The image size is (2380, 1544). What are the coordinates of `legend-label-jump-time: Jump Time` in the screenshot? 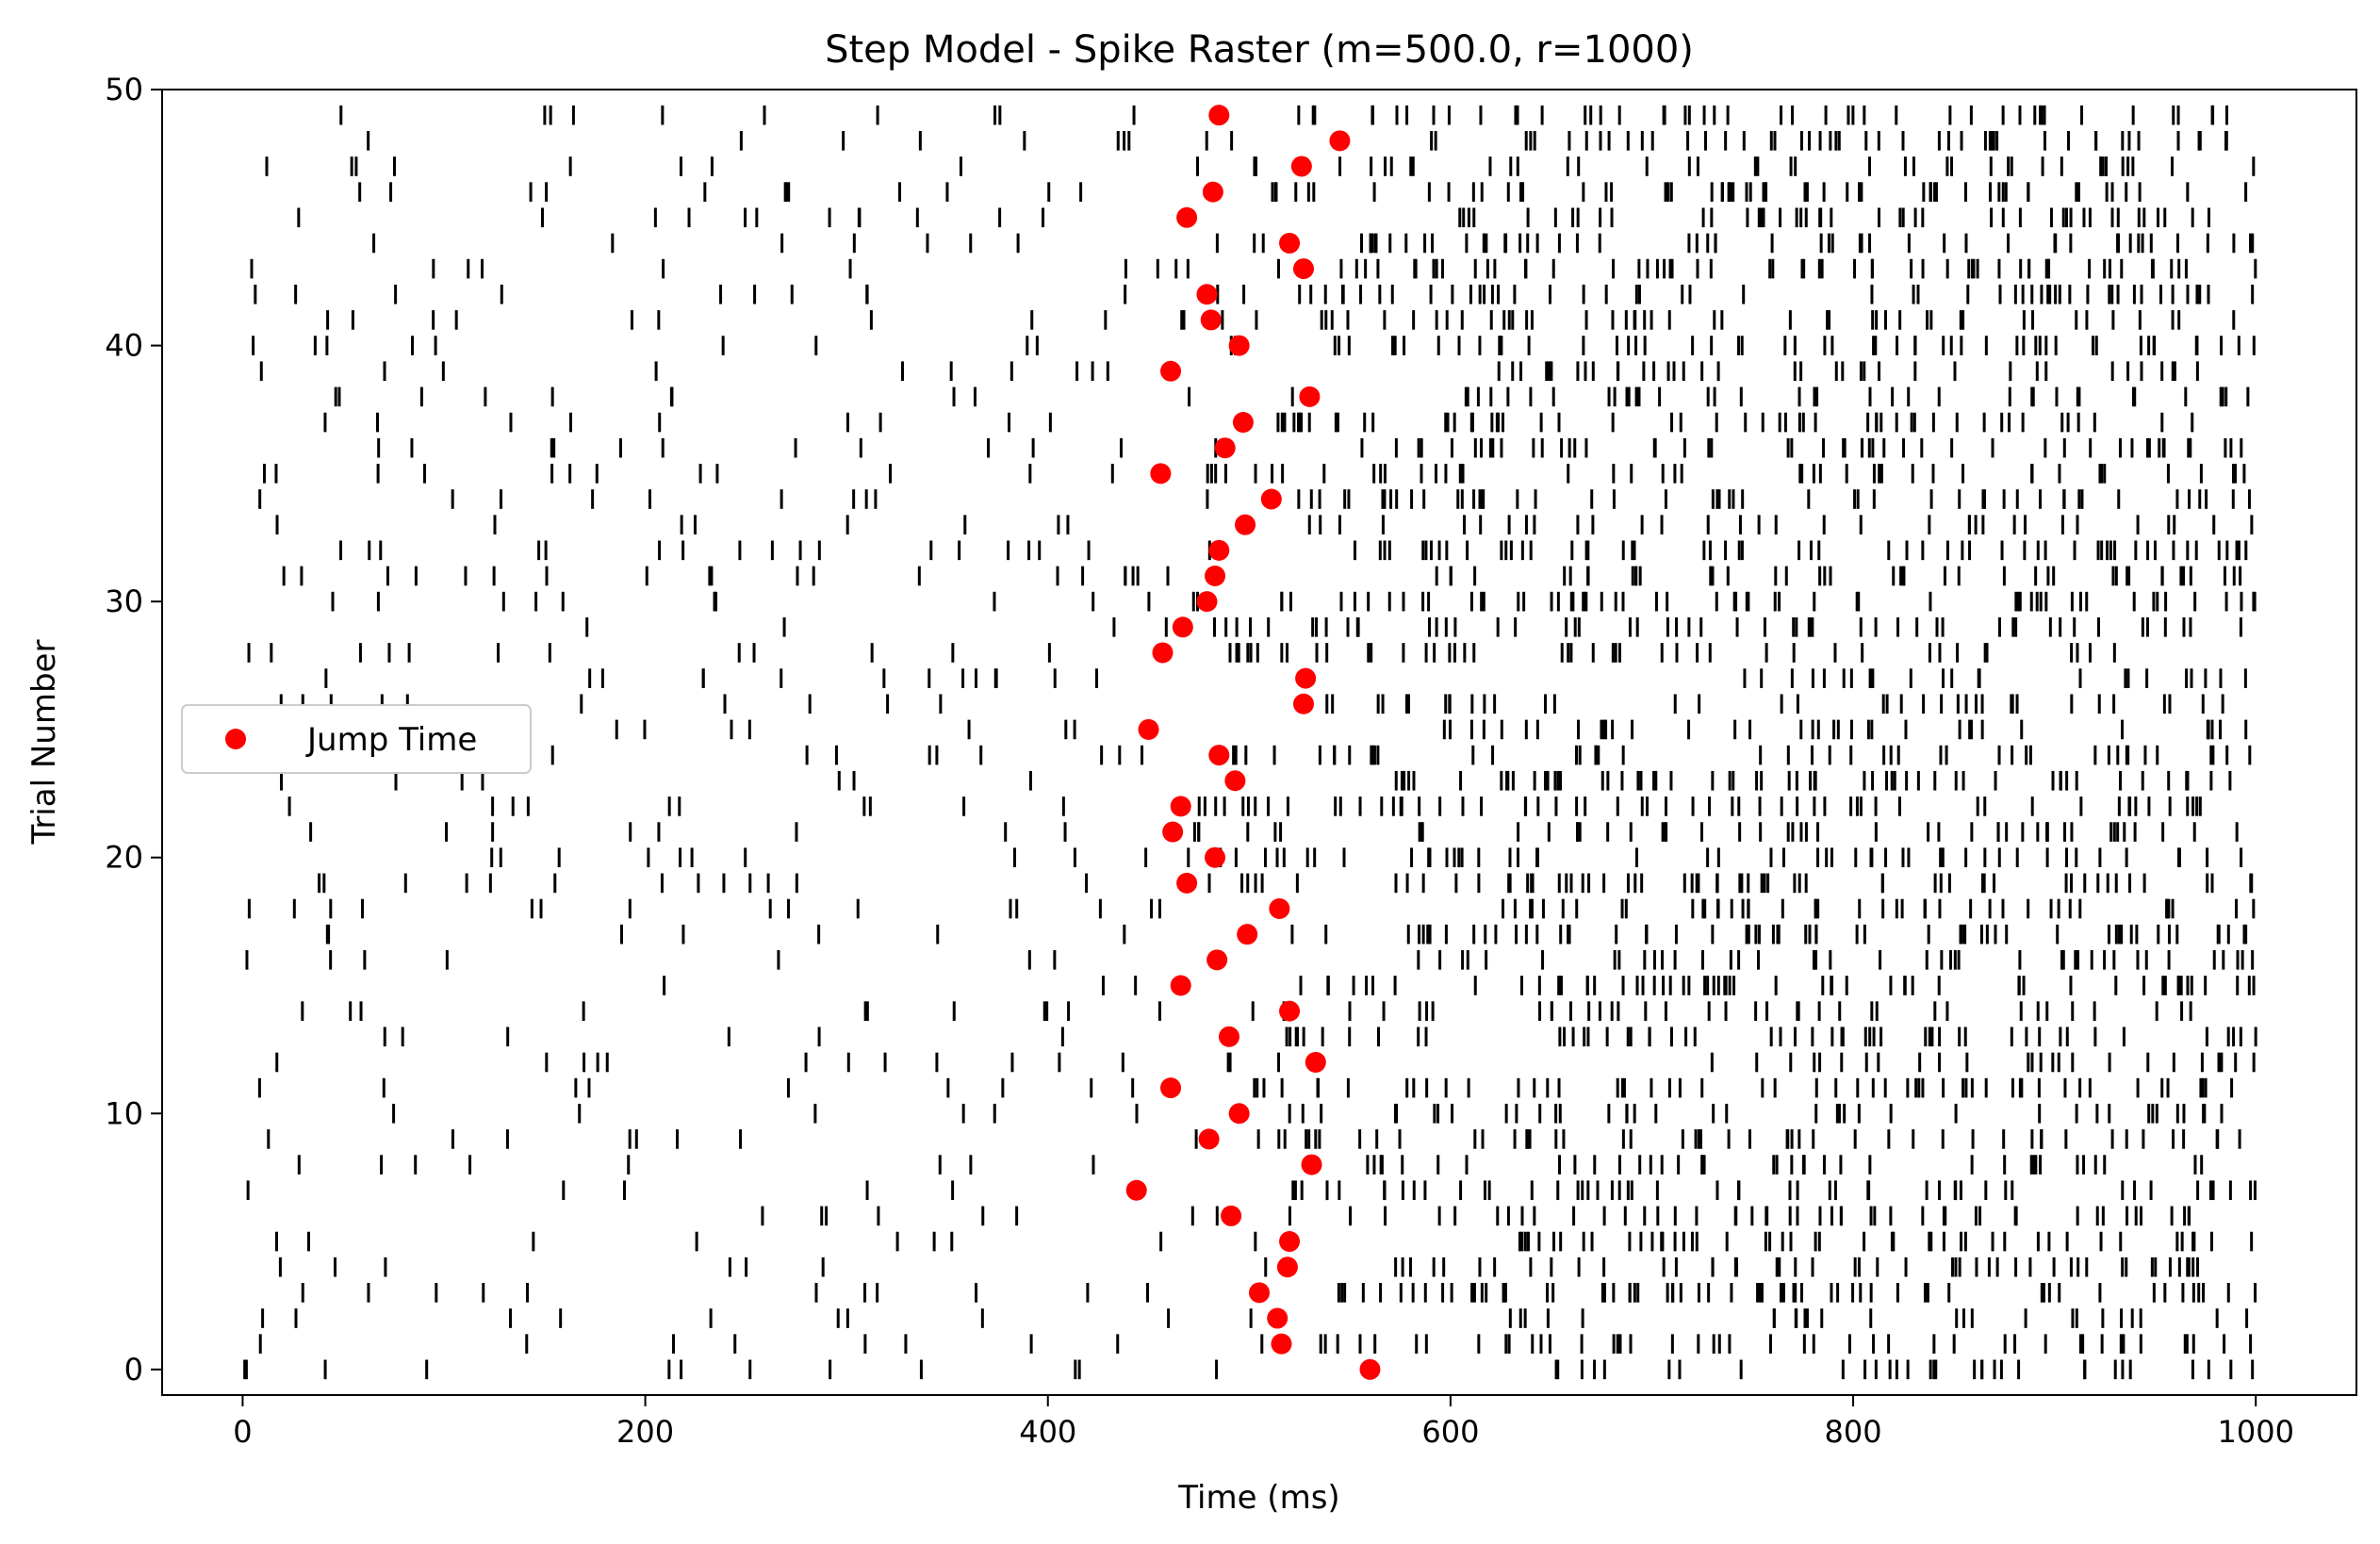 It's located at (391, 740).